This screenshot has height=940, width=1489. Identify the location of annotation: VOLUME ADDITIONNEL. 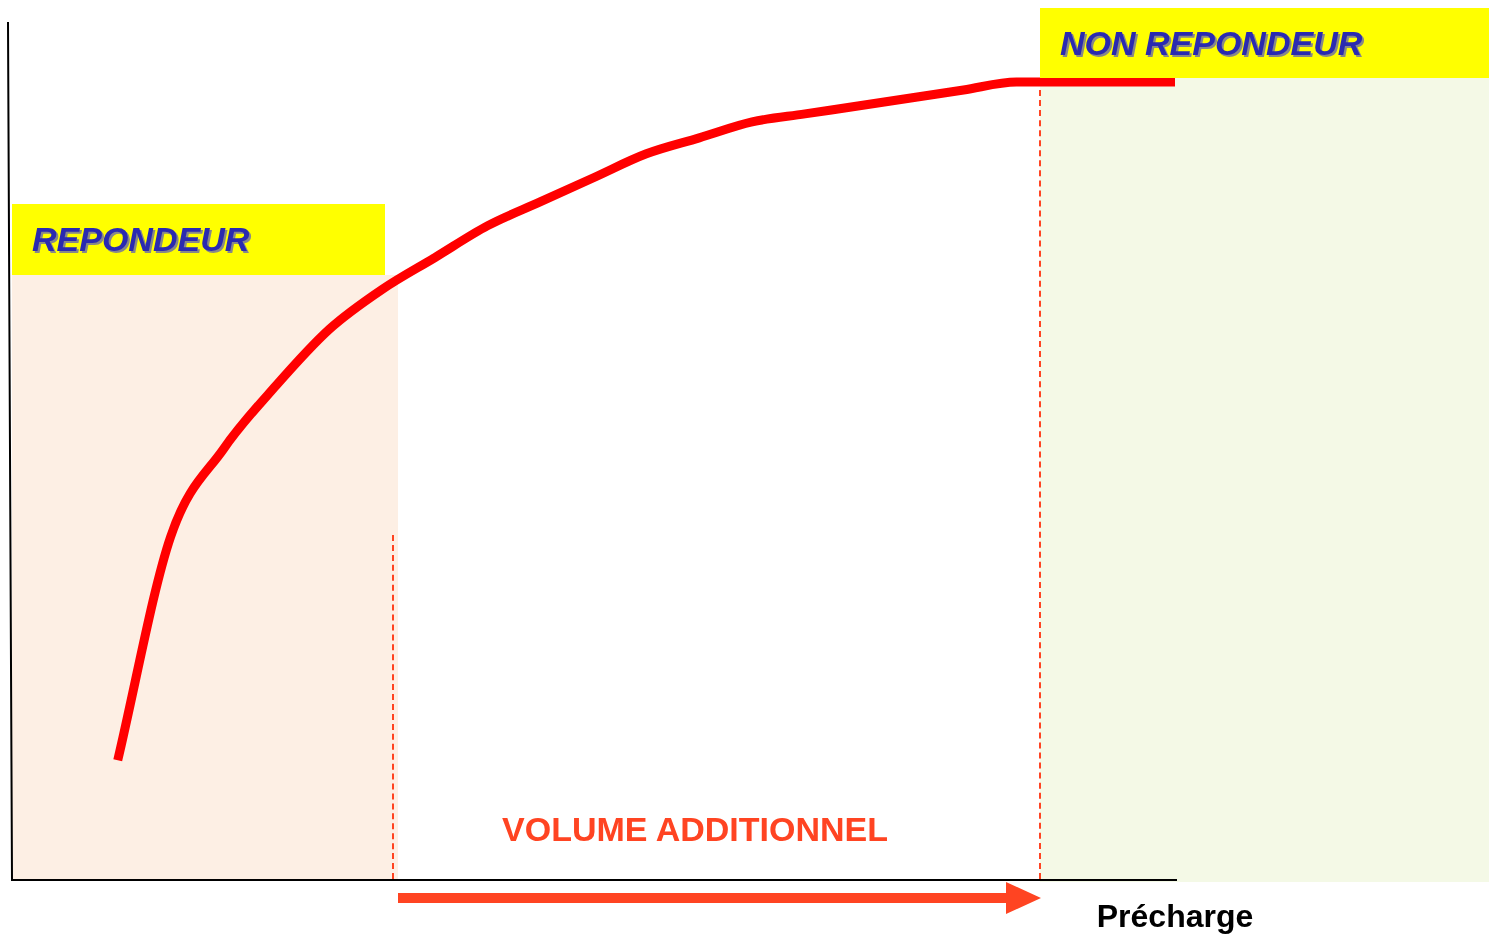
(695, 830).